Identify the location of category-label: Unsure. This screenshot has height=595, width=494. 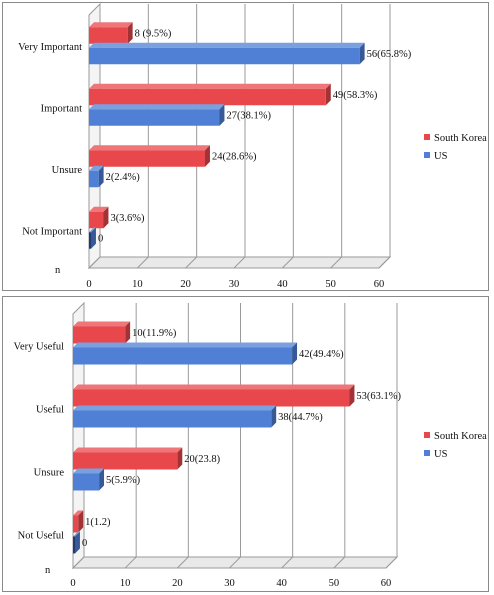
(49, 473).